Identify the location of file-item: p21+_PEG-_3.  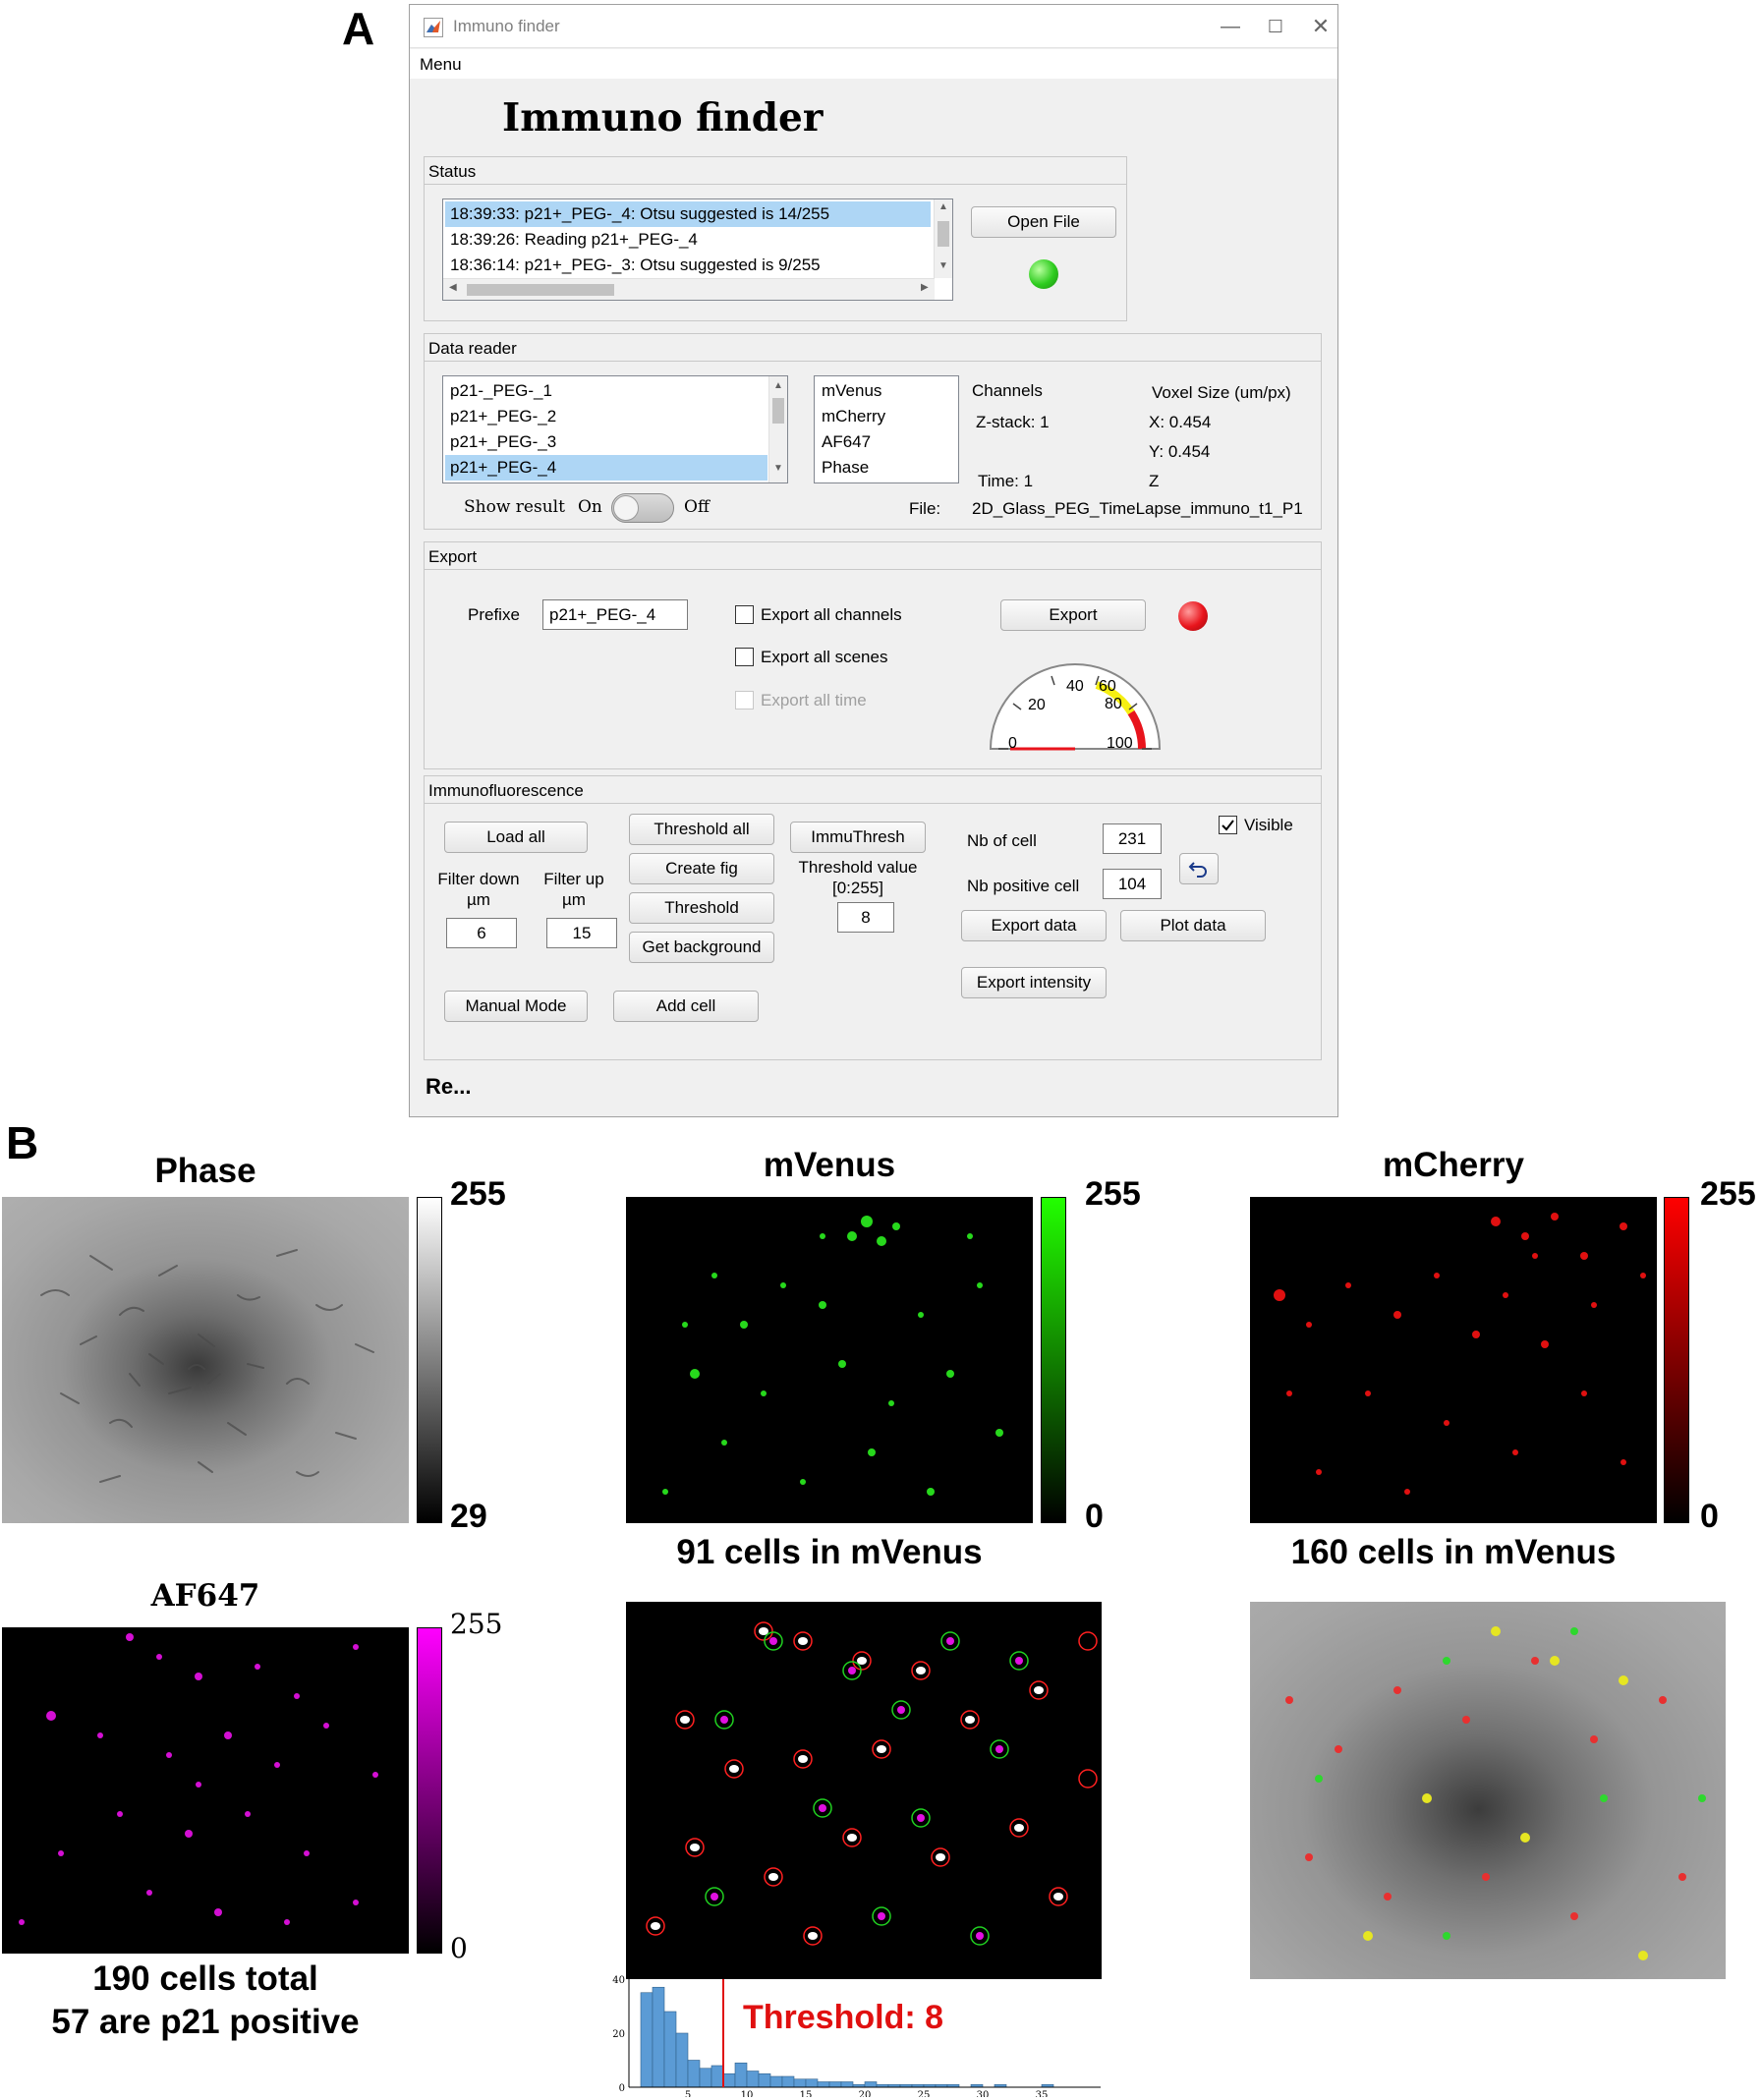
(503, 441).